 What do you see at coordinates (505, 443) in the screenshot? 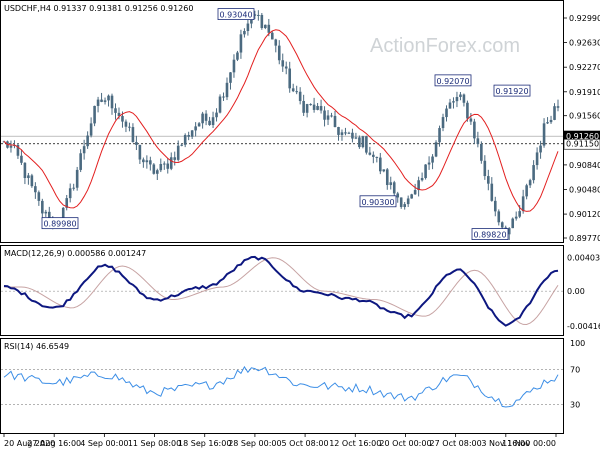
I see `time-tick-label: 3 Nov 16:00` at bounding box center [505, 443].